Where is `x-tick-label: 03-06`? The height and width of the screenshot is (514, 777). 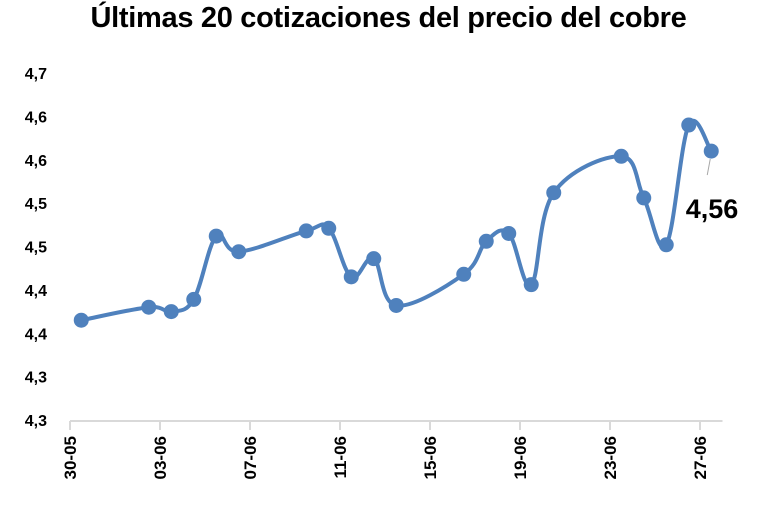
x-tick-label: 03-06 is located at coordinates (160, 457).